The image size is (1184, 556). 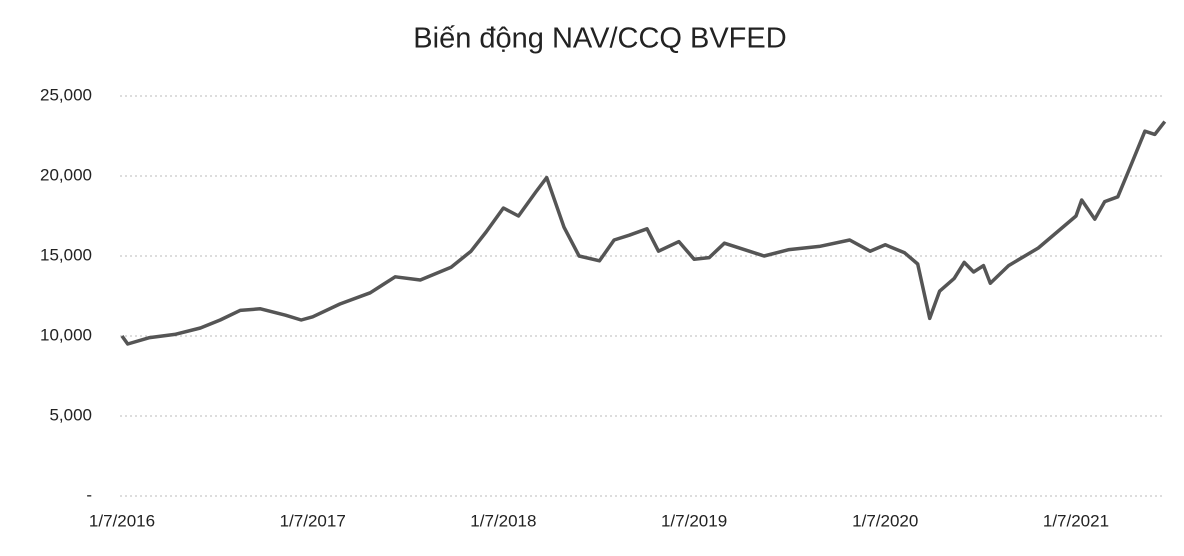 I want to click on y-tick-label: -, so click(x=89, y=494).